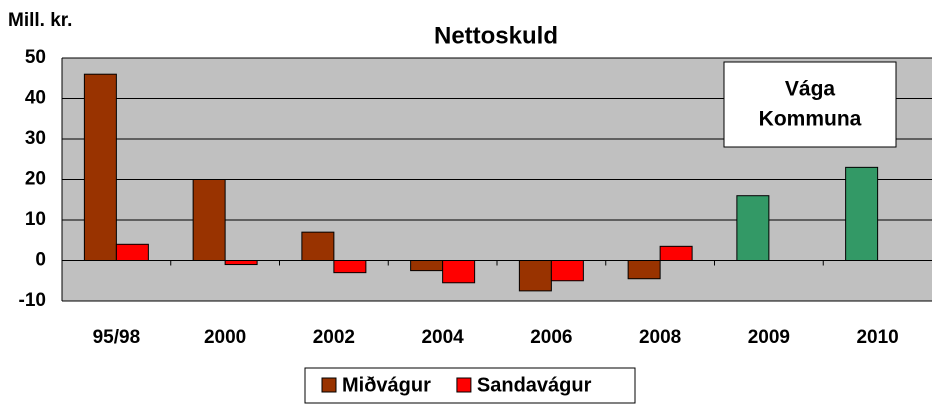 This screenshot has height=410, width=934. I want to click on y-tick-label: 0, so click(40, 260).